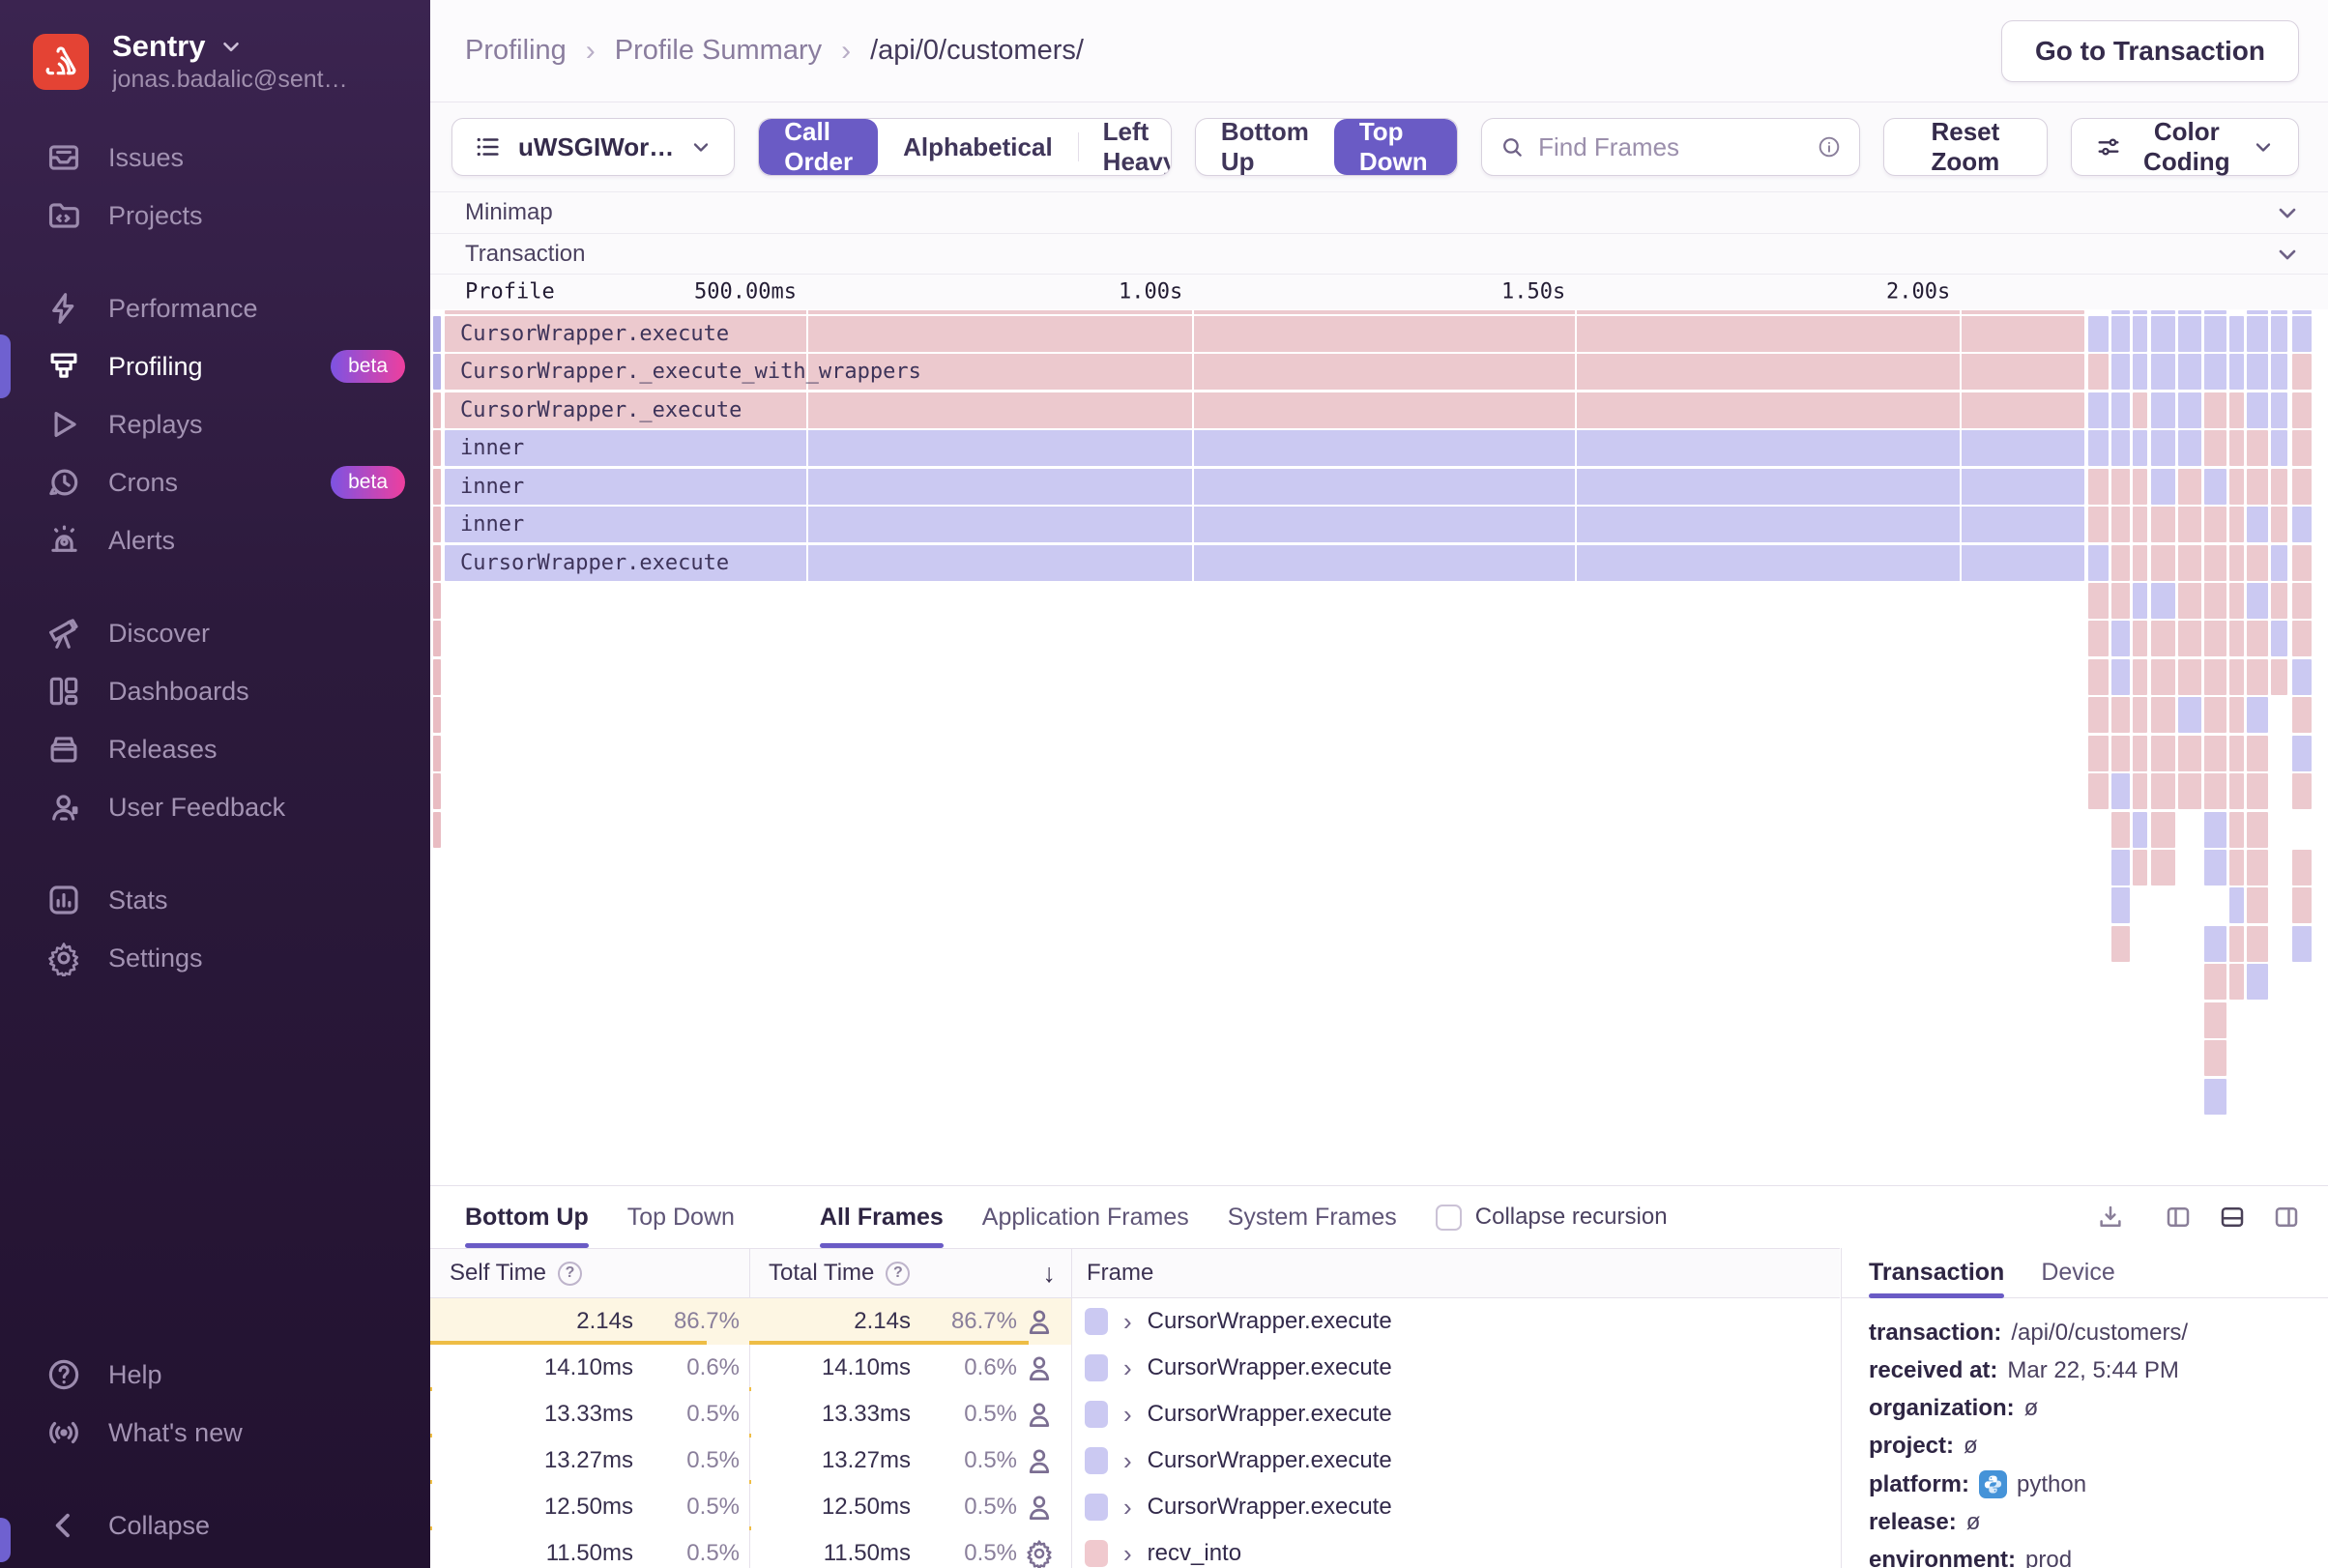 This screenshot has height=1568, width=2328. Describe the element at coordinates (1085, 1217) in the screenshot. I see `tab-application-frames: Application Frames` at that location.